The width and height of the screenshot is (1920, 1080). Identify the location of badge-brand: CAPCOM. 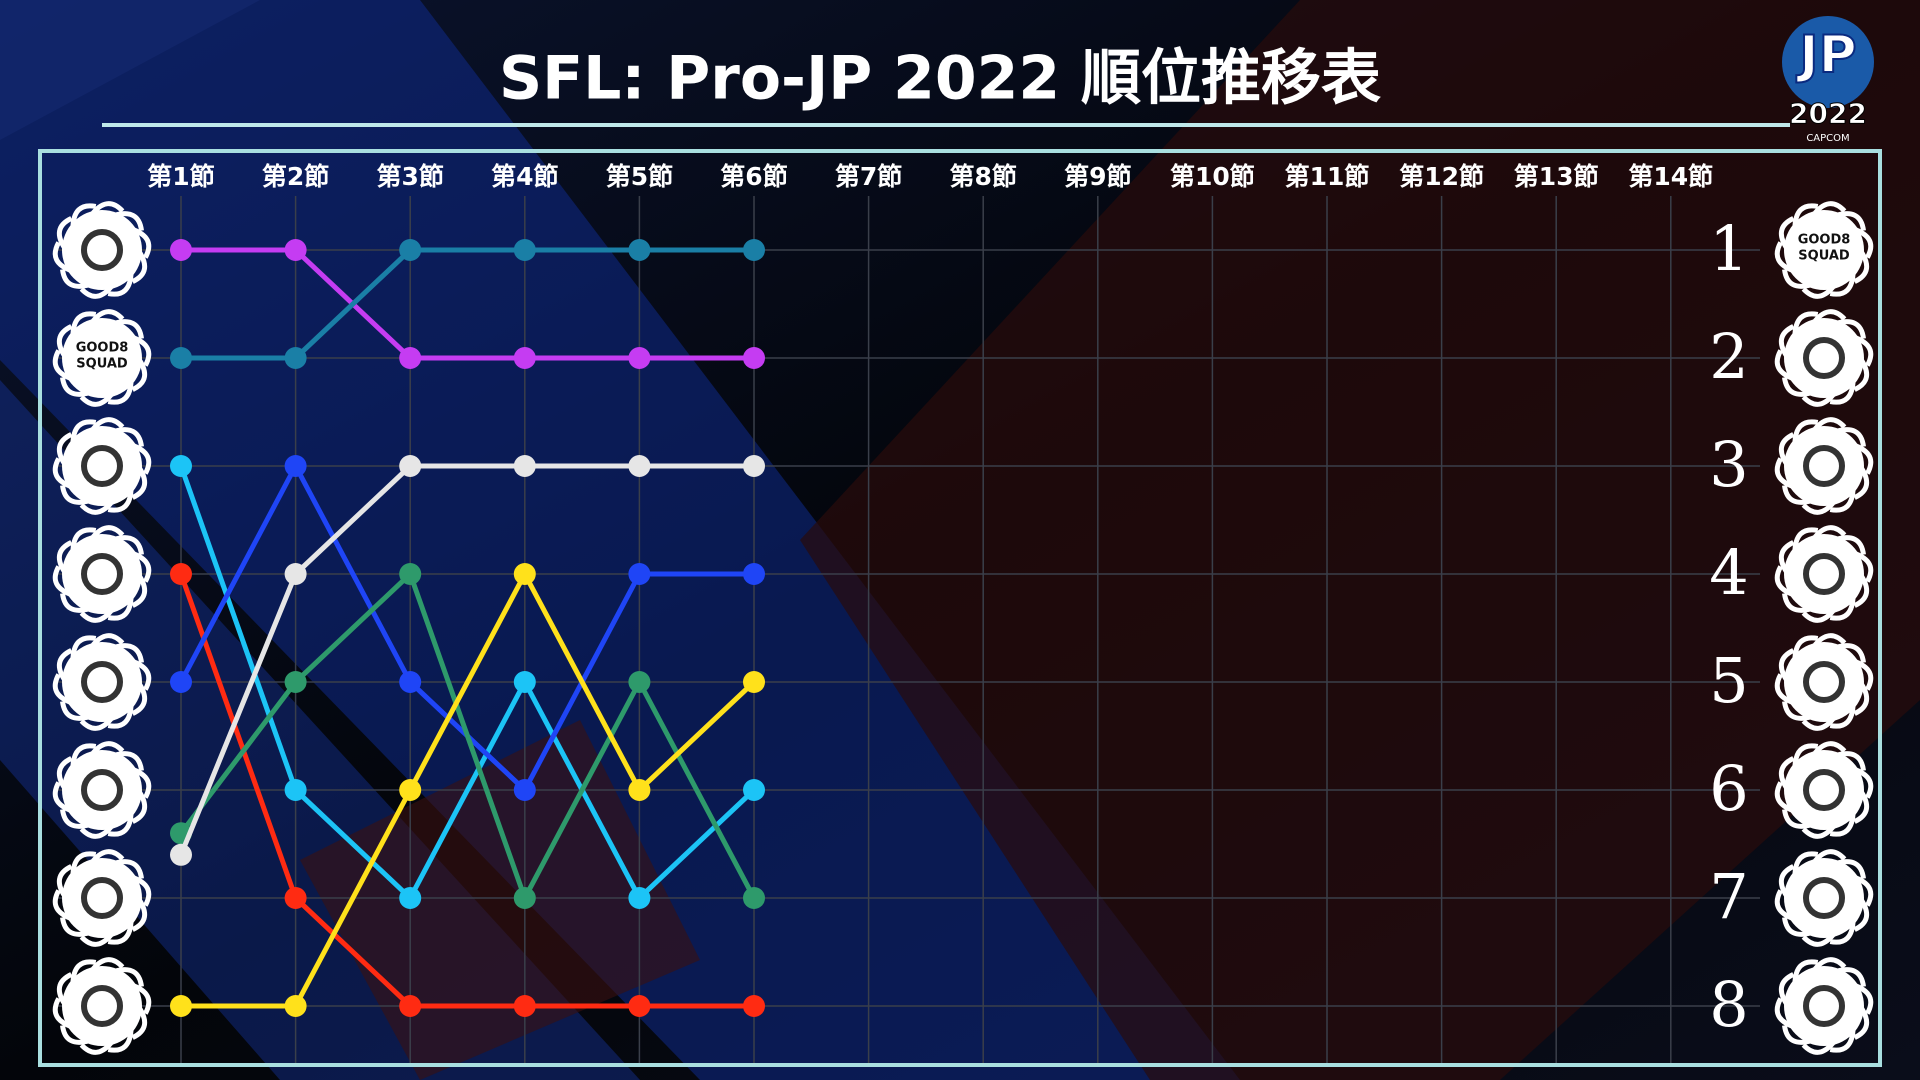
(1827, 138).